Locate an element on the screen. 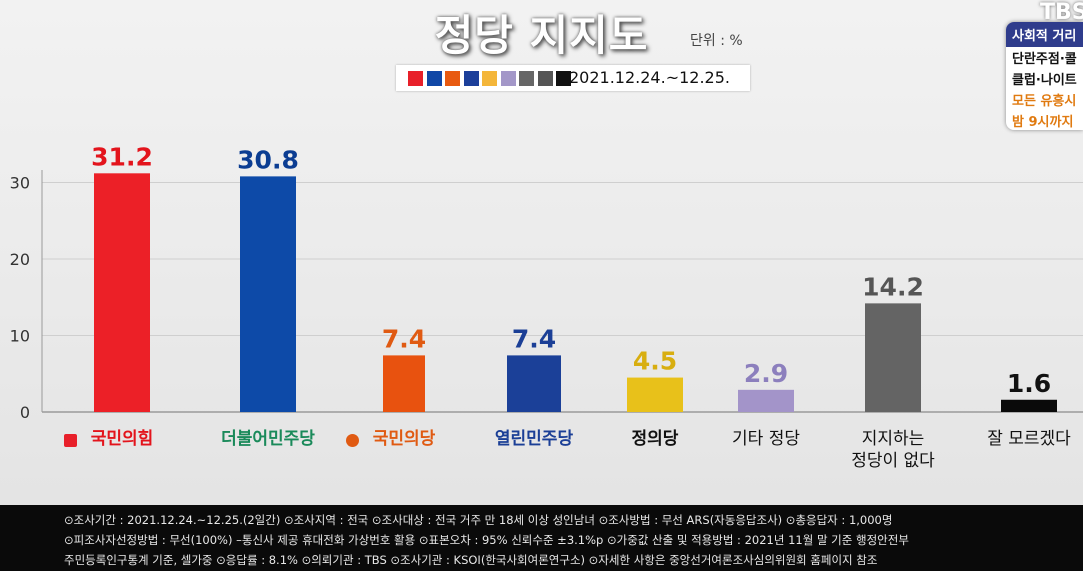 The image size is (1083, 571). category-label-line: 정의당 is located at coordinates (655, 439).